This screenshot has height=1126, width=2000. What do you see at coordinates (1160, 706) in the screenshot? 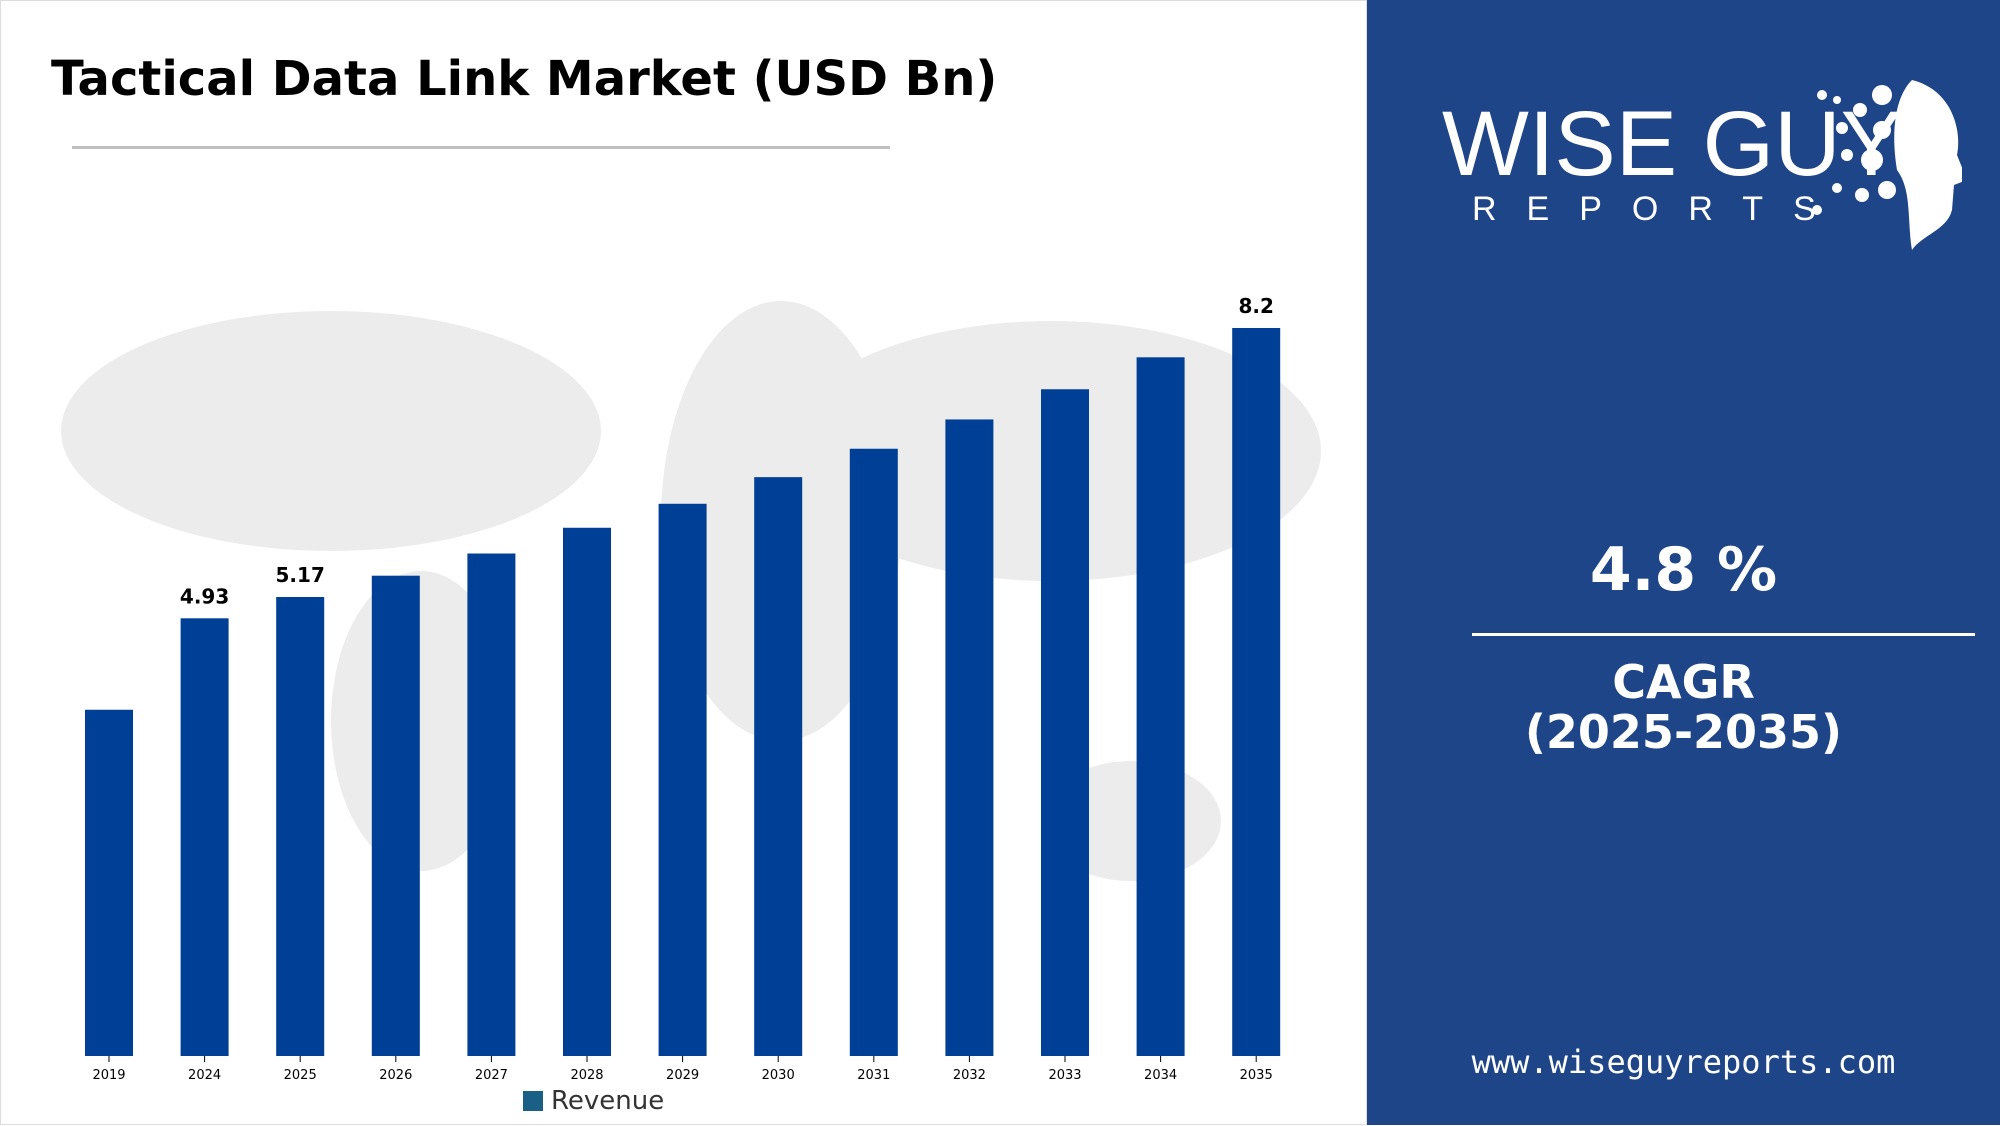
I see `bar-2034` at bounding box center [1160, 706].